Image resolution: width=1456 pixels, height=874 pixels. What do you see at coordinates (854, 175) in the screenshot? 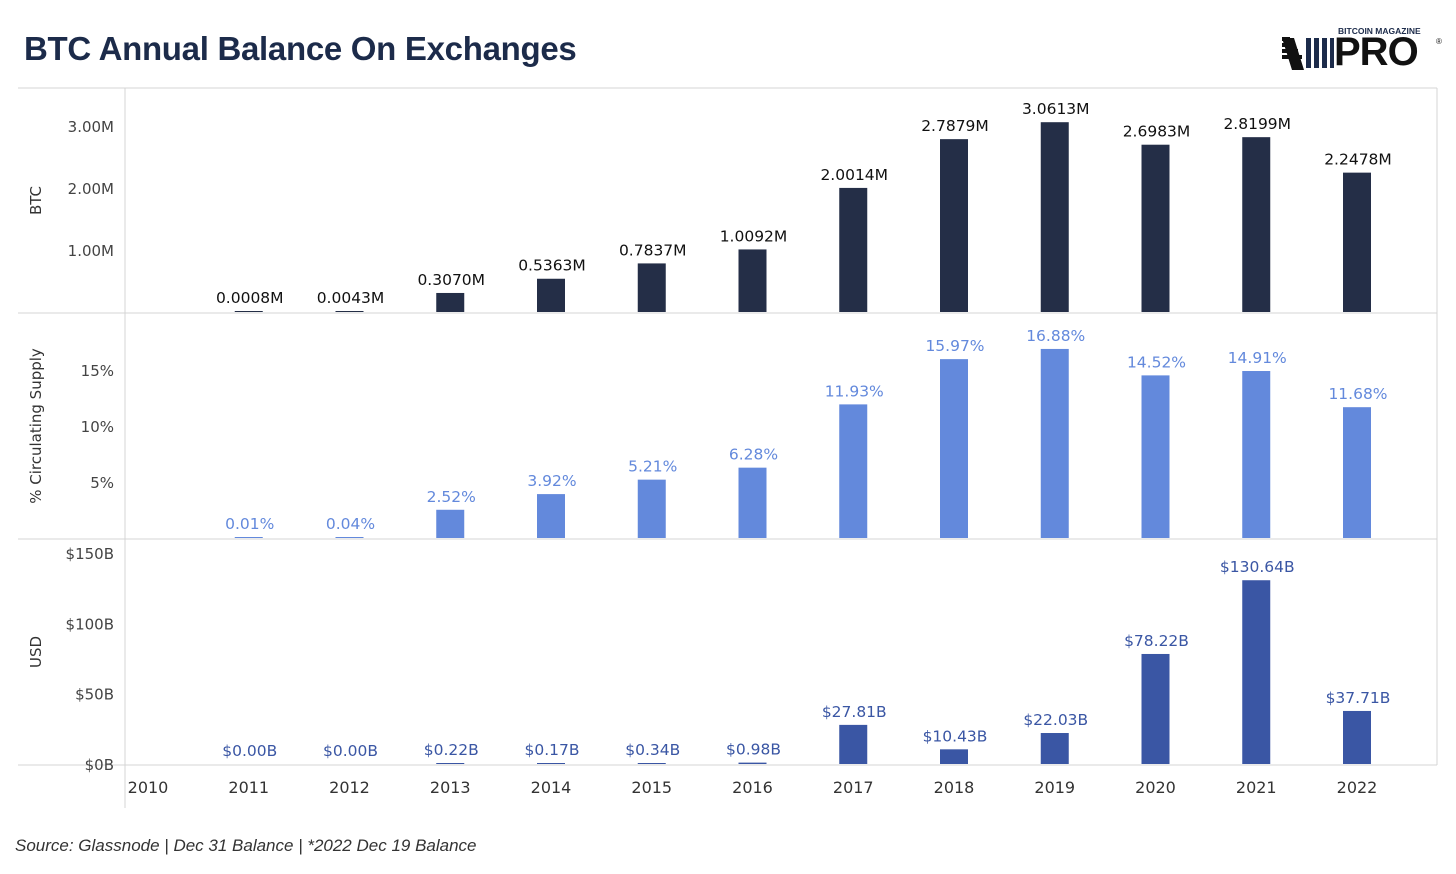
I see `data-label: 2.0014M` at bounding box center [854, 175].